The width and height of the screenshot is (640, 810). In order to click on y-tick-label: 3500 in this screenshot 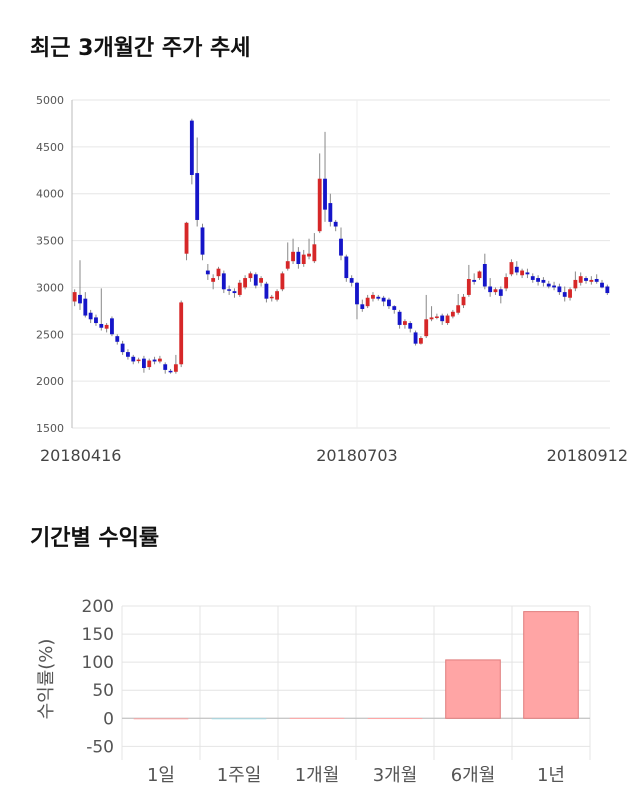, I will do `click(50, 241)`.